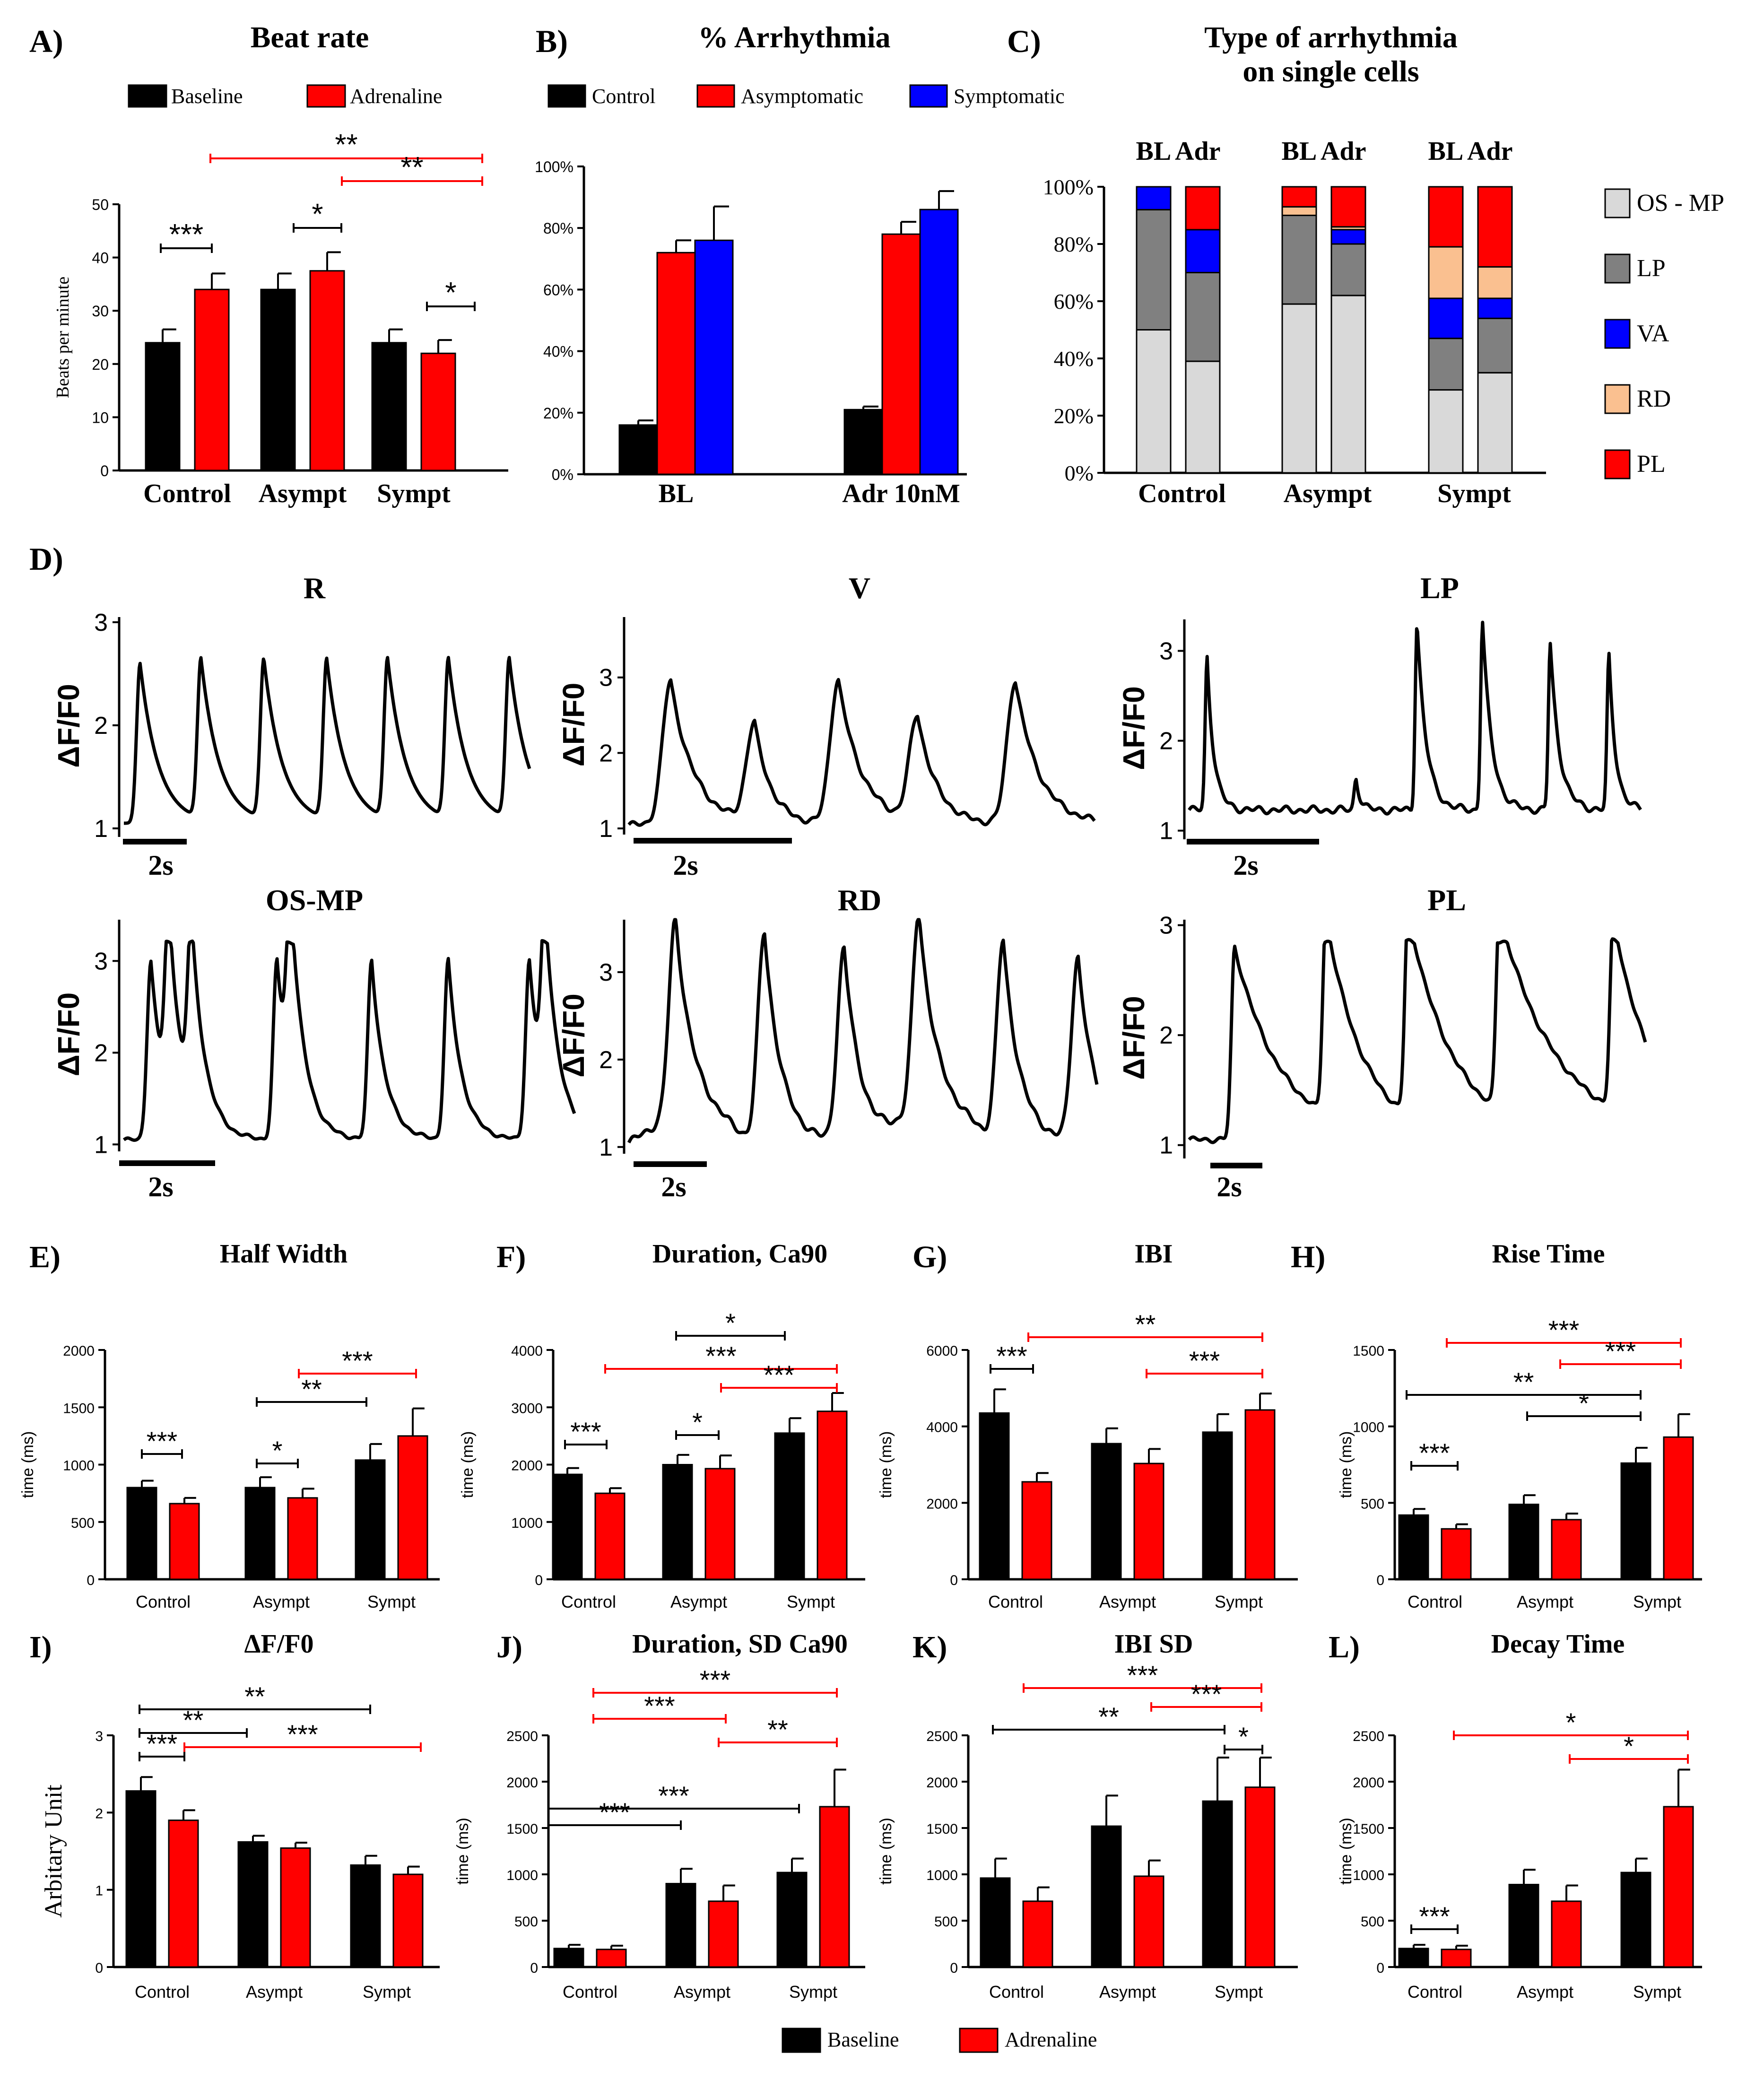  I want to click on legend-label-va: VA, so click(1653, 333).